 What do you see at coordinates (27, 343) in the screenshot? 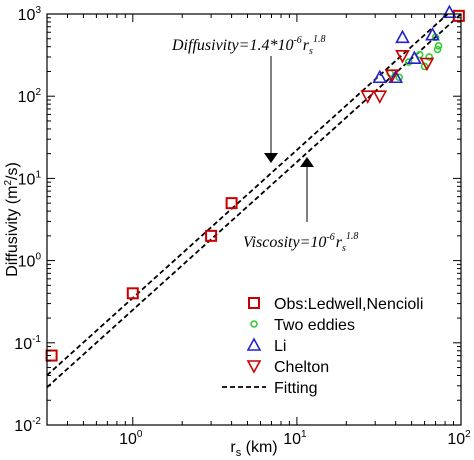
I see `y-tick-label: 10⁻¹` at bounding box center [27, 343].